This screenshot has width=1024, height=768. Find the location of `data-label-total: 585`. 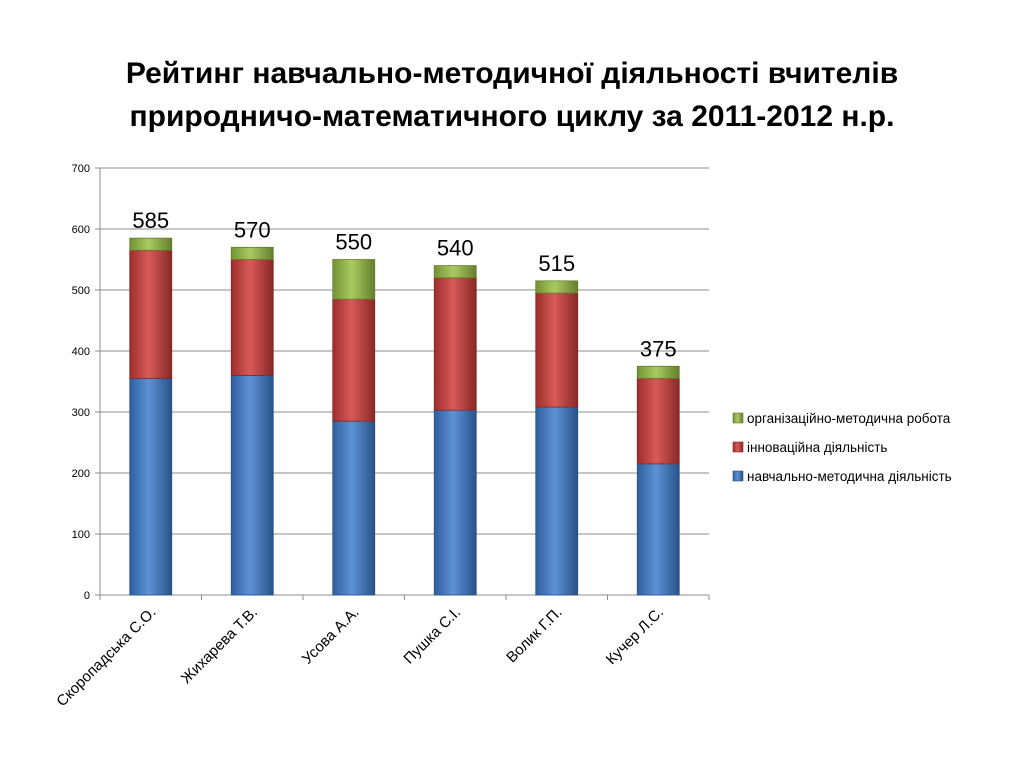

data-label-total: 585 is located at coordinates (150, 220).